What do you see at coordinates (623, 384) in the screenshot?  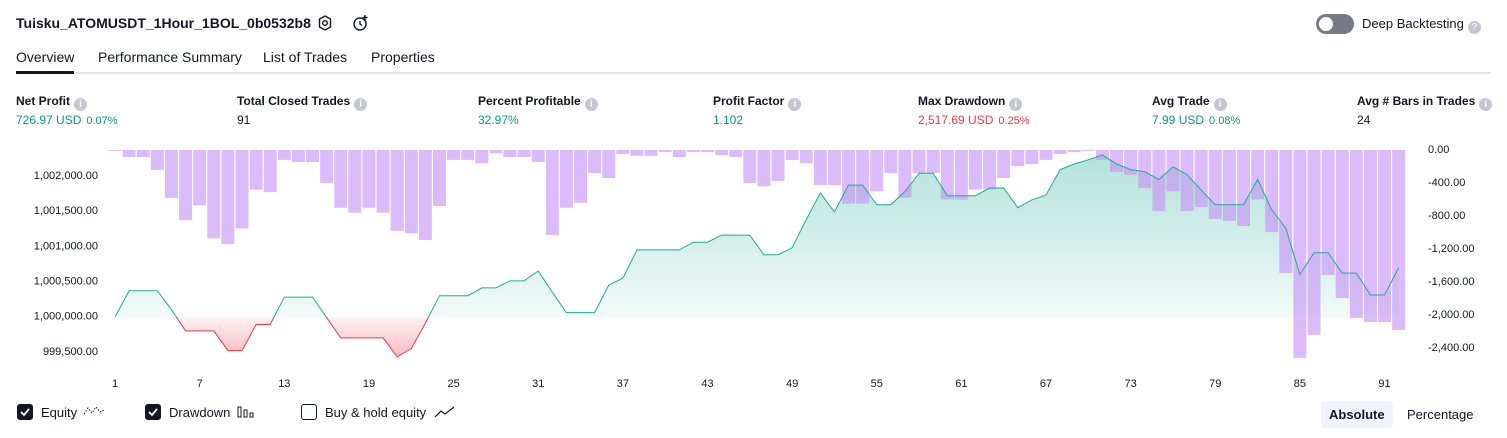 I see `x-tick-label: 37` at bounding box center [623, 384].